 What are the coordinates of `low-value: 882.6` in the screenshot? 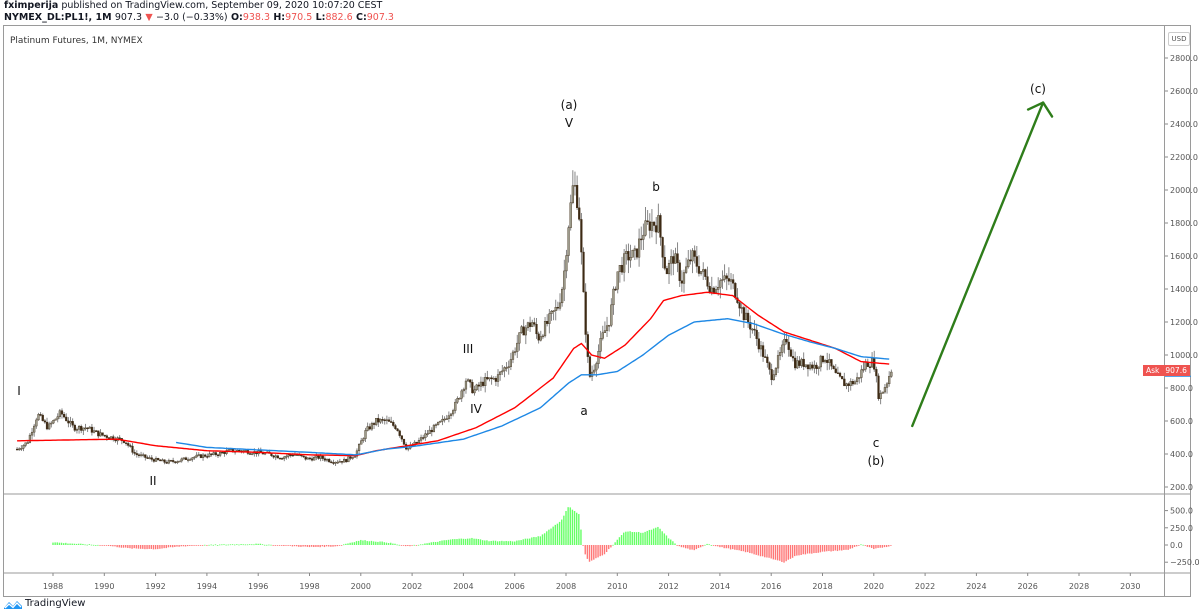 It's located at (339, 17).